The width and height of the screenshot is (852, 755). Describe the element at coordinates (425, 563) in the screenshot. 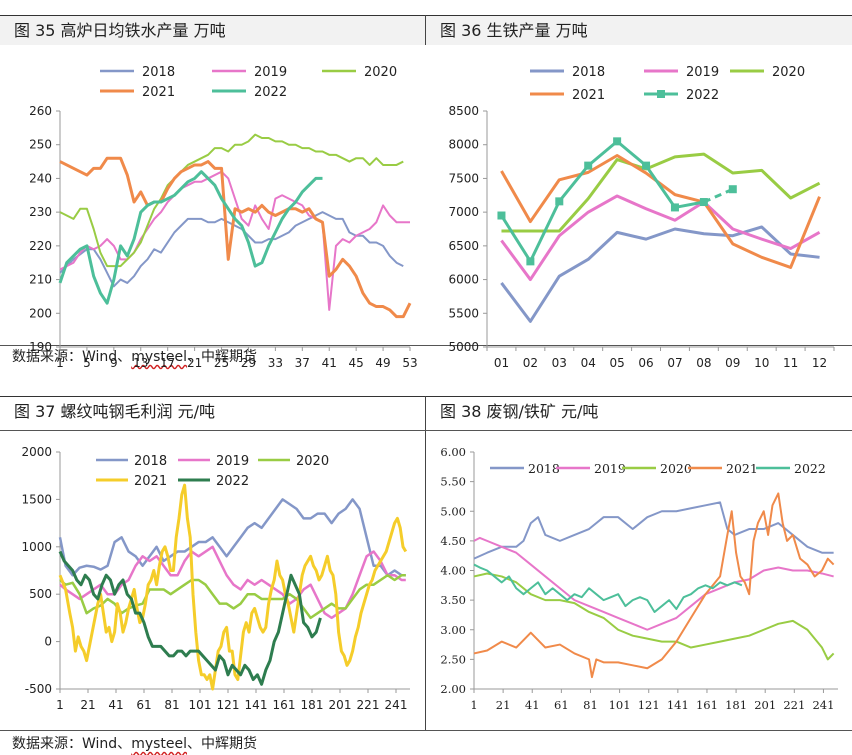

I see `bottom-divider` at that location.